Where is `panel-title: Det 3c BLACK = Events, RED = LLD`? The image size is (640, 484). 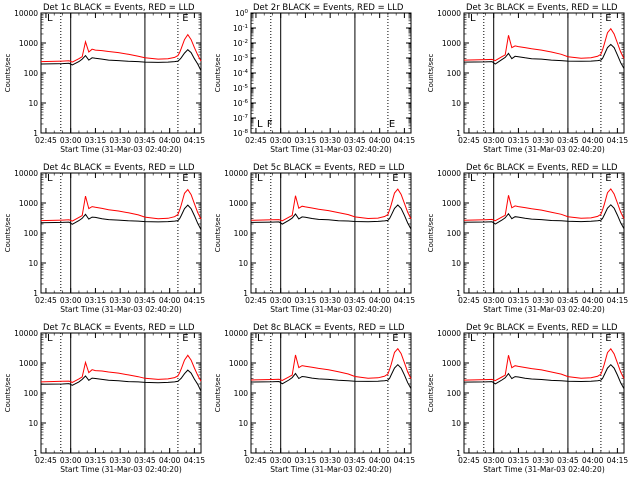
panel-title: Det 3c BLACK = Events, RED = LLD is located at coordinates (542, 8).